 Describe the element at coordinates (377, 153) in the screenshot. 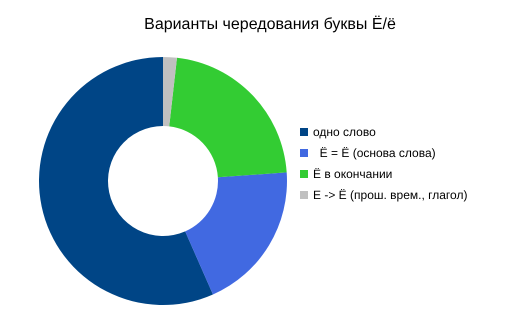

I see `legend-label: Ё = Ё (основа слова)` at that location.